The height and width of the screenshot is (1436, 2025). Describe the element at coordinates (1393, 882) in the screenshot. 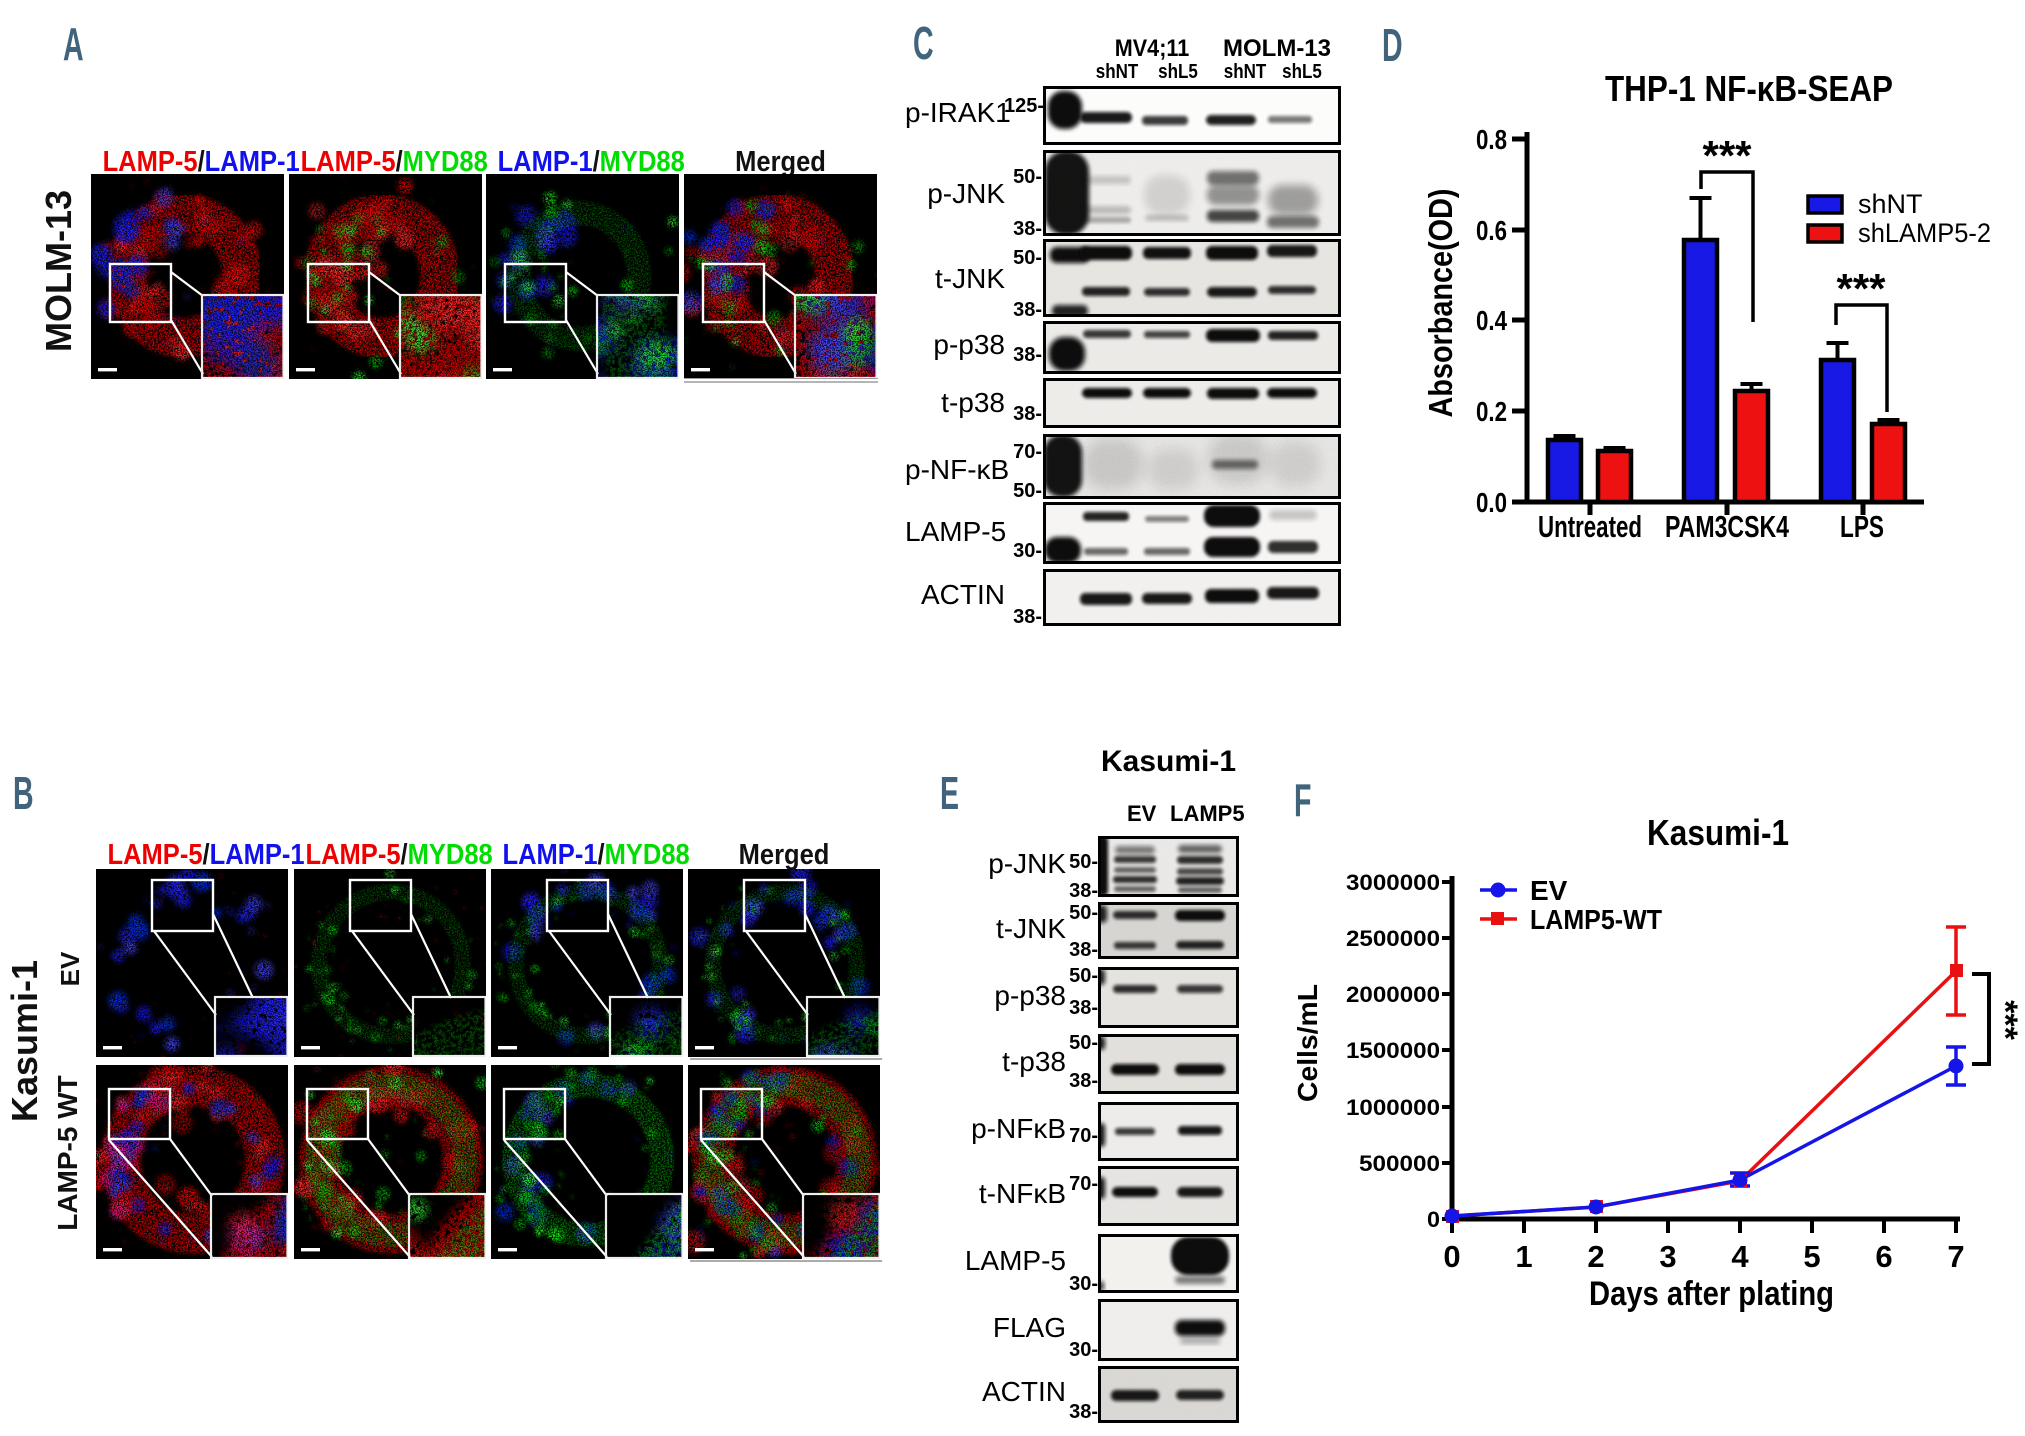

I see `svg-text: 3000000` at that location.